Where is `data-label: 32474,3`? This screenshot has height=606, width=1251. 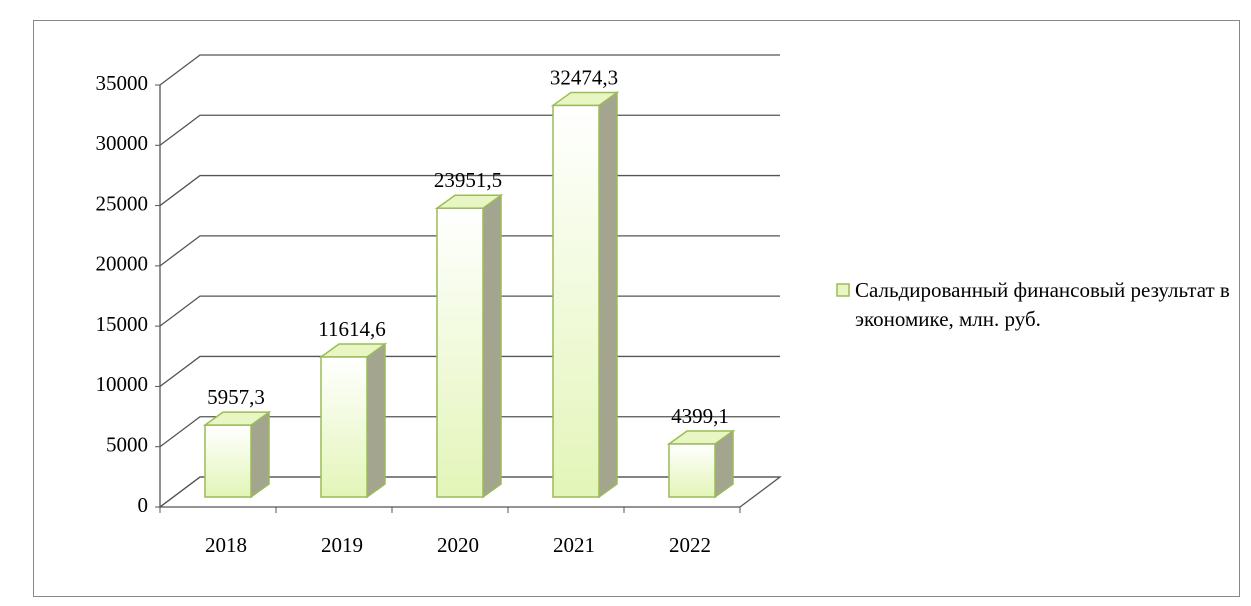 data-label: 32474,3 is located at coordinates (584, 77).